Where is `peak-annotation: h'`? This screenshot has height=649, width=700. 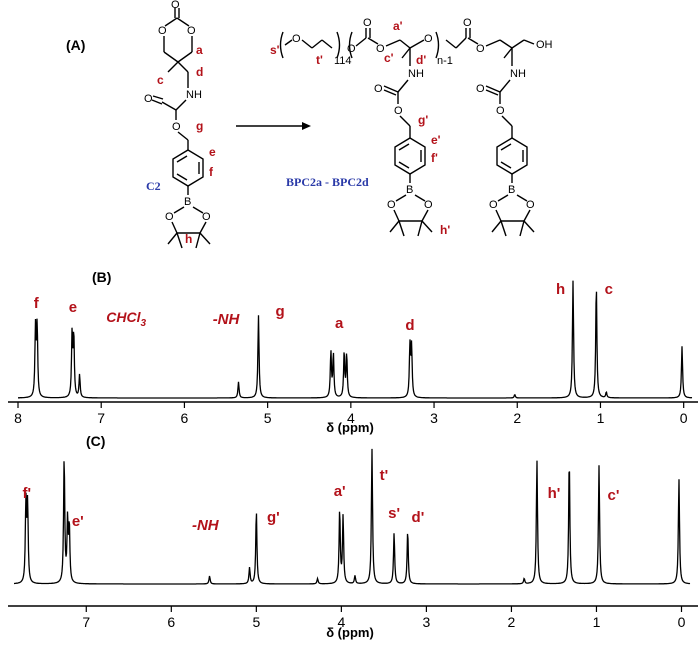 peak-annotation: h' is located at coordinates (554, 493).